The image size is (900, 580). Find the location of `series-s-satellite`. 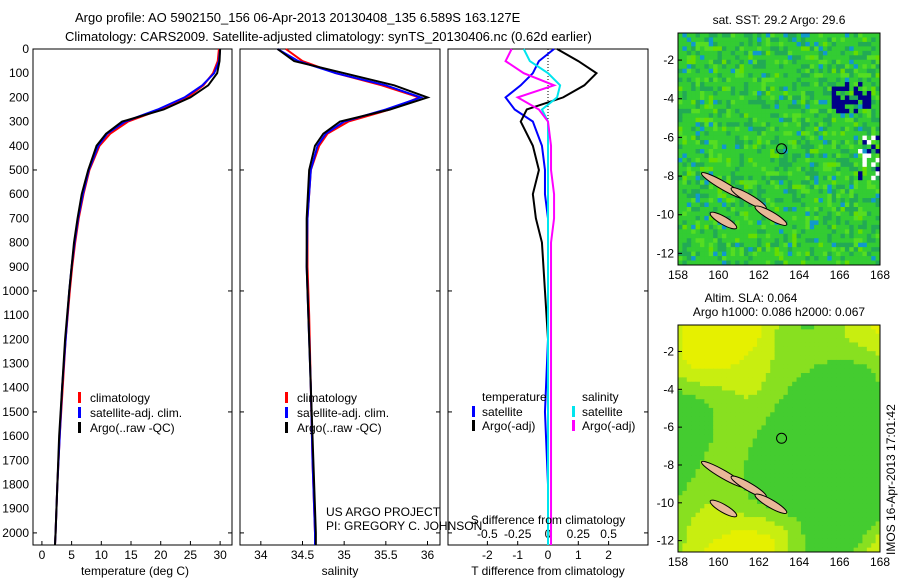

series-s-satellite is located at coordinates (542, 296).